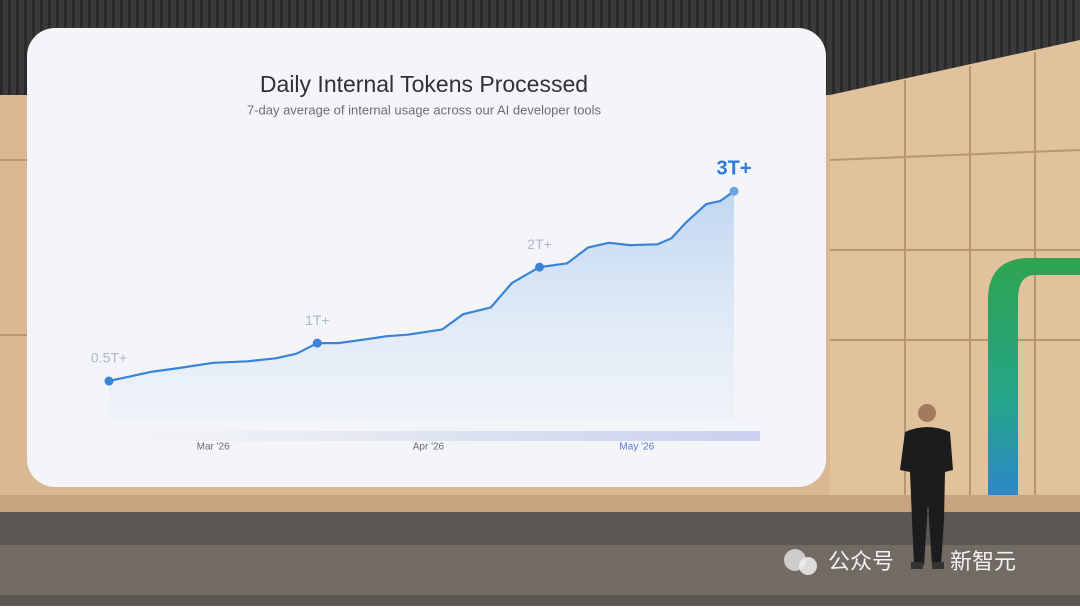  Describe the element at coordinates (636, 447) in the screenshot. I see `x-tick-label: May '26` at that location.